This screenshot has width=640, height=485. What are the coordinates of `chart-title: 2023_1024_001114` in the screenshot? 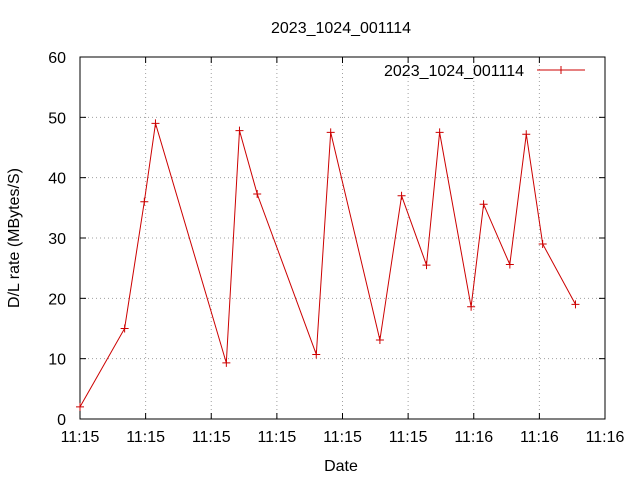 It's located at (341, 28).